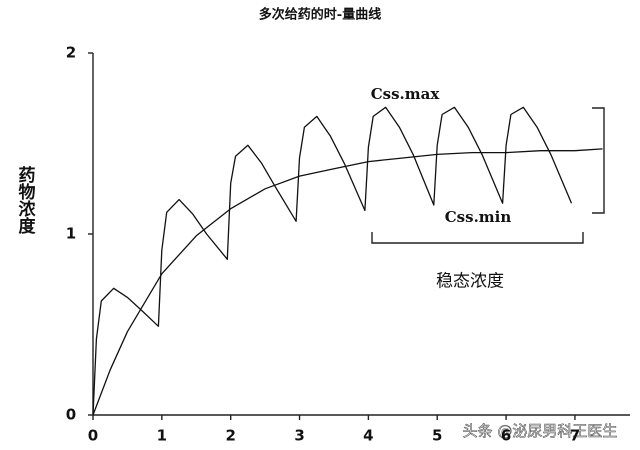  What do you see at coordinates (506, 436) in the screenshot?
I see `x-tick-label: 6` at bounding box center [506, 436].